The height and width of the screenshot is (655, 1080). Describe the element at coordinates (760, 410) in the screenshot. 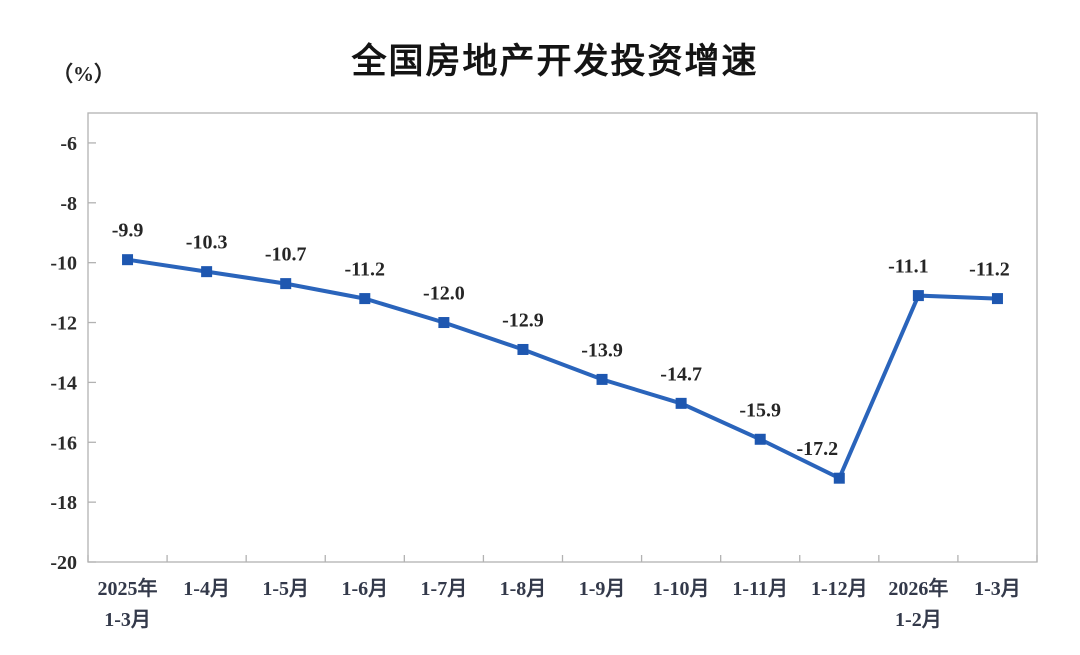

I see `data-point-label: -15.9` at that location.